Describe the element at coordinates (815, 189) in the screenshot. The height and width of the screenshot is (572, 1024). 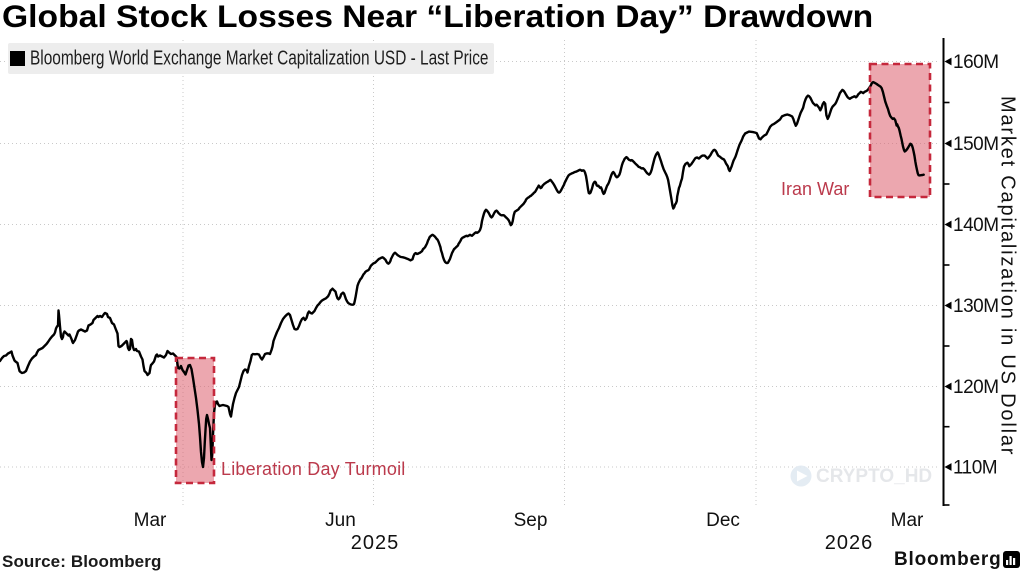
I see `svg-text: Iran War` at that location.